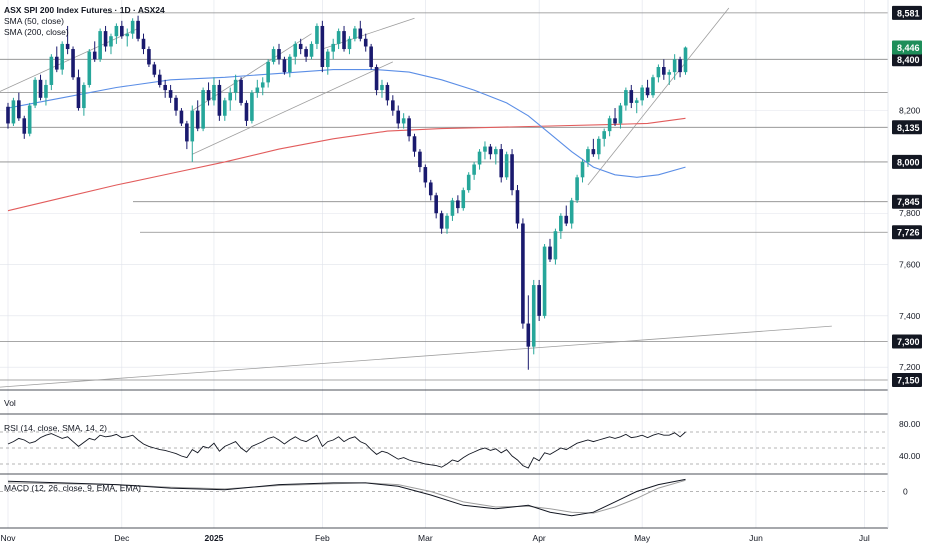  What do you see at coordinates (910, 316) in the screenshot?
I see `y-tick-label: 7,400` at bounding box center [910, 316].